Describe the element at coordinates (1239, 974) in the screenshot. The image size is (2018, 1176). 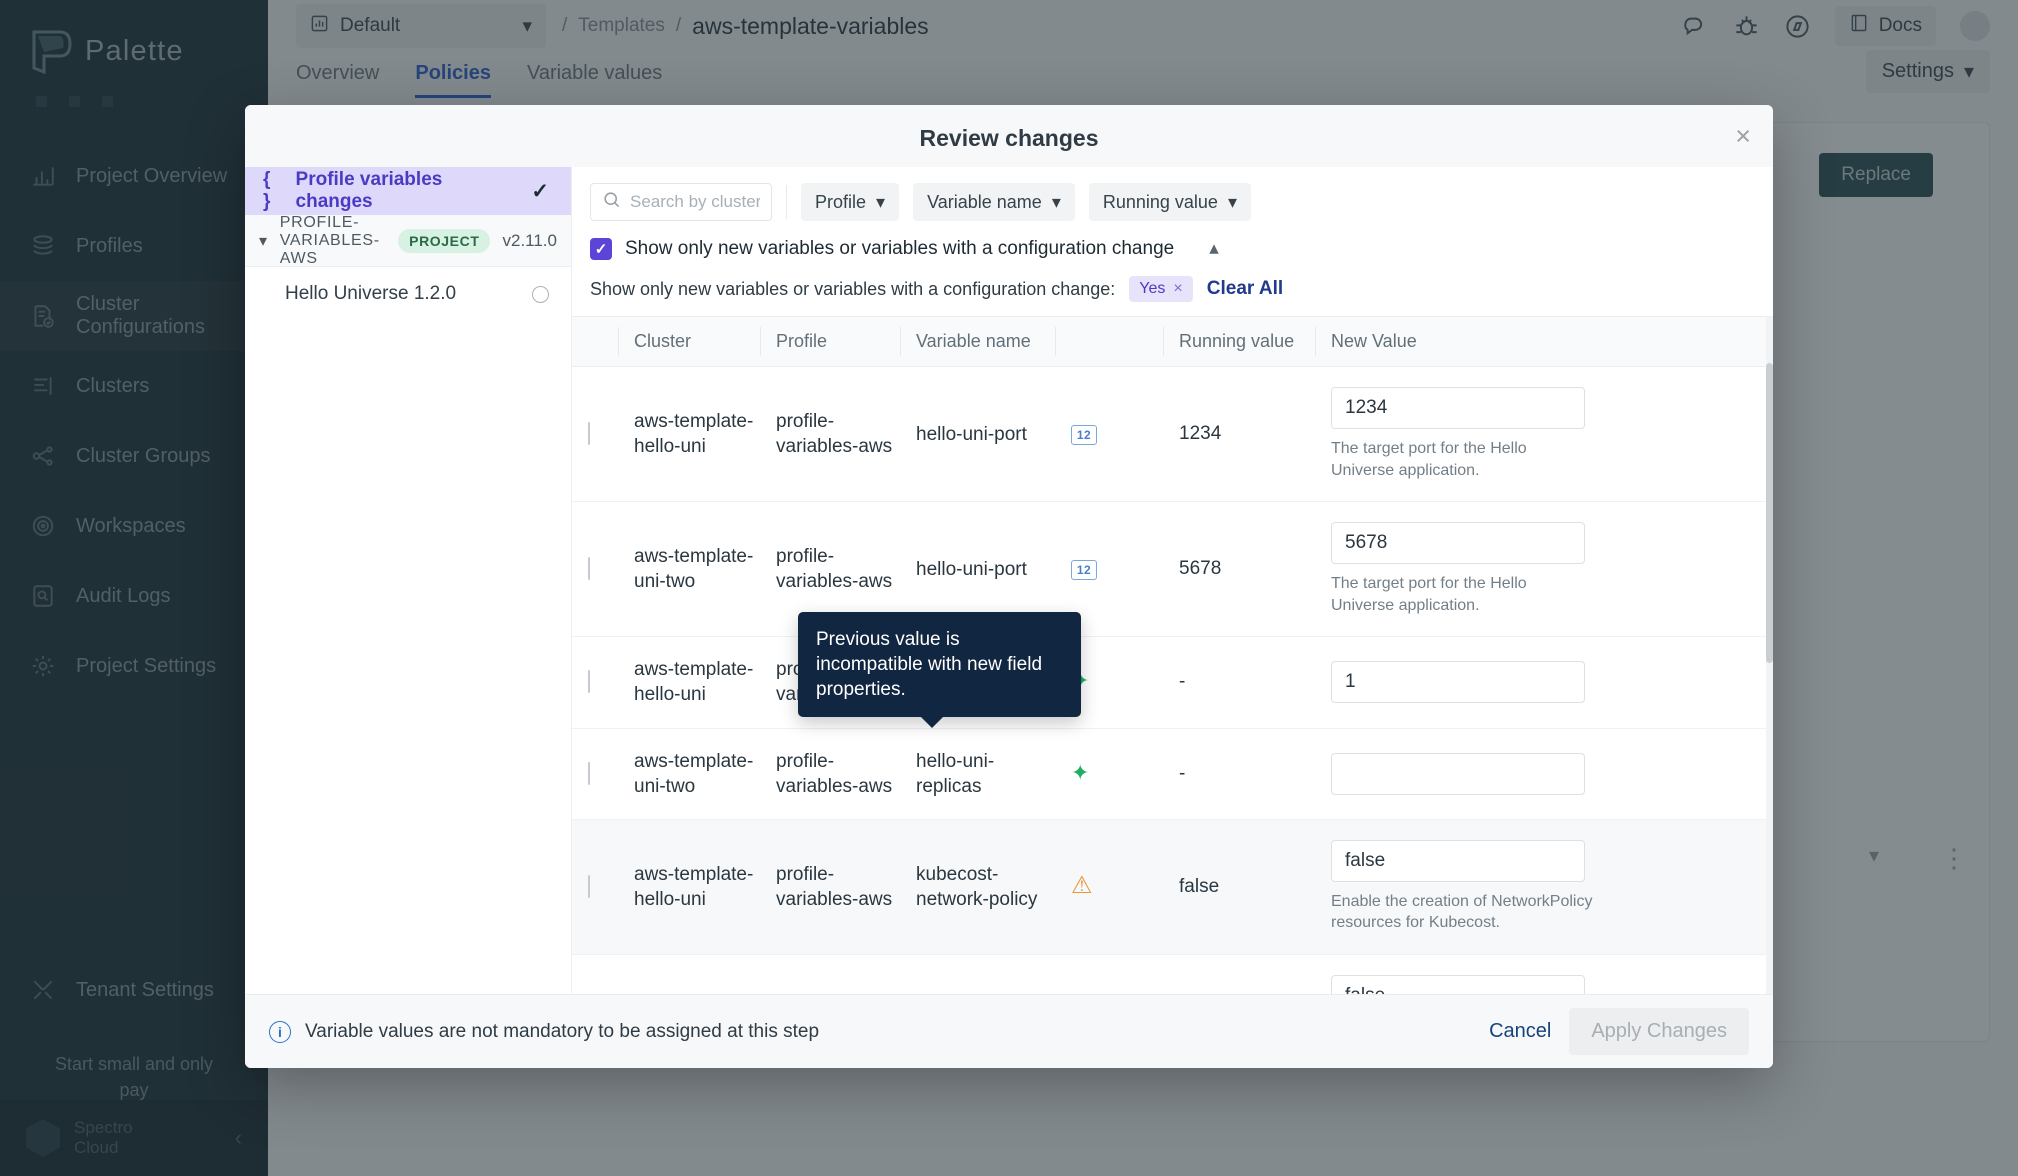
I see `cell-running-value: false` at that location.